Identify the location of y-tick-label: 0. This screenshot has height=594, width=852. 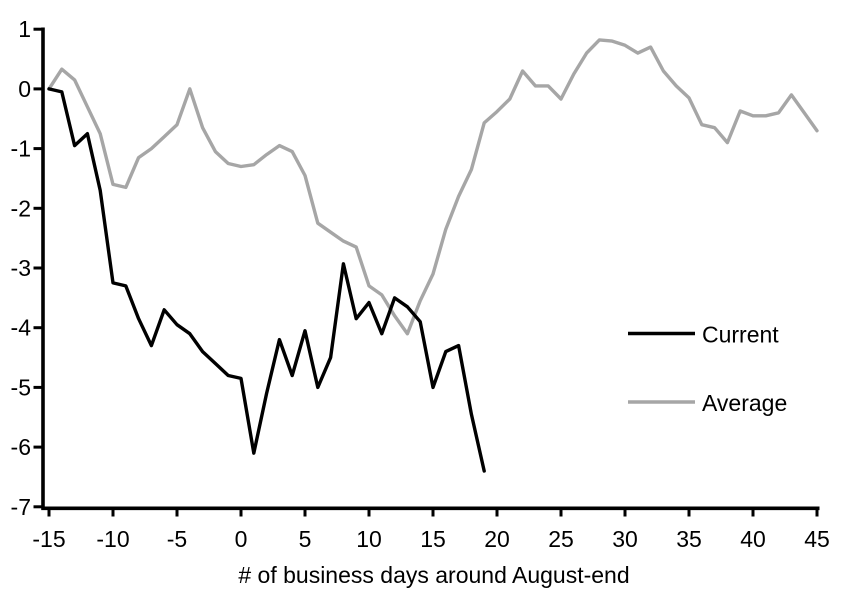
(24, 89).